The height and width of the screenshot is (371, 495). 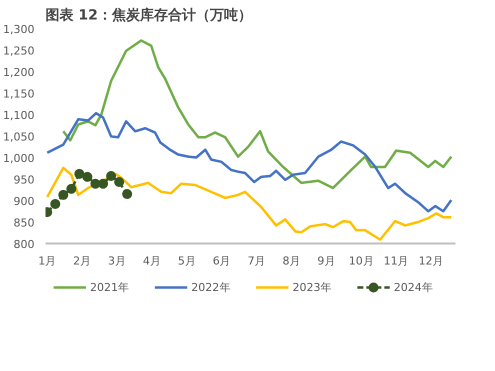 I want to click on x-tick-label: 10月, so click(x=361, y=261).